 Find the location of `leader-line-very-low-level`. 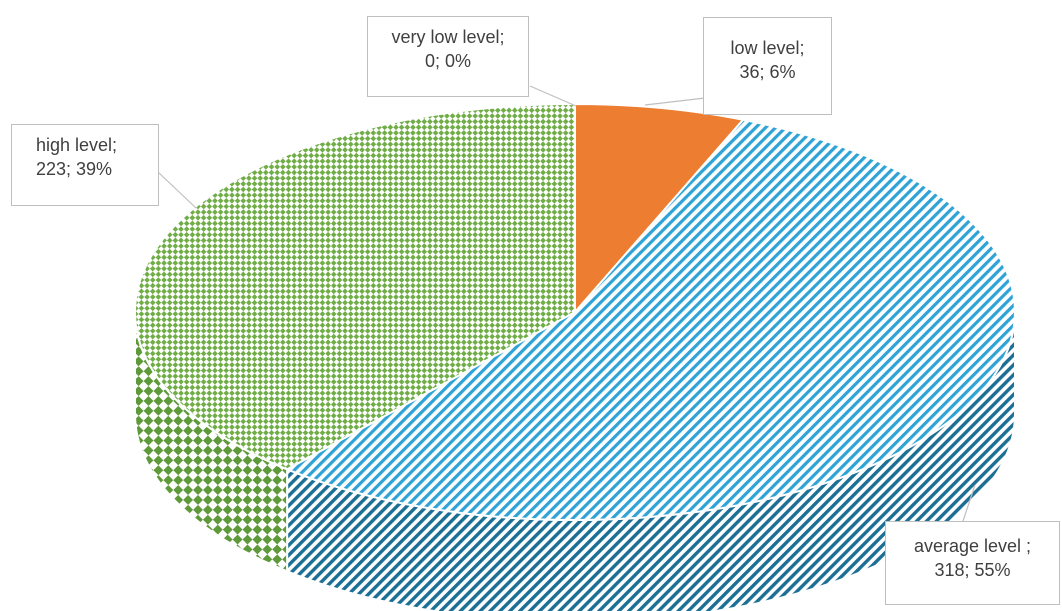

leader-line-very-low-level is located at coordinates (553, 96).